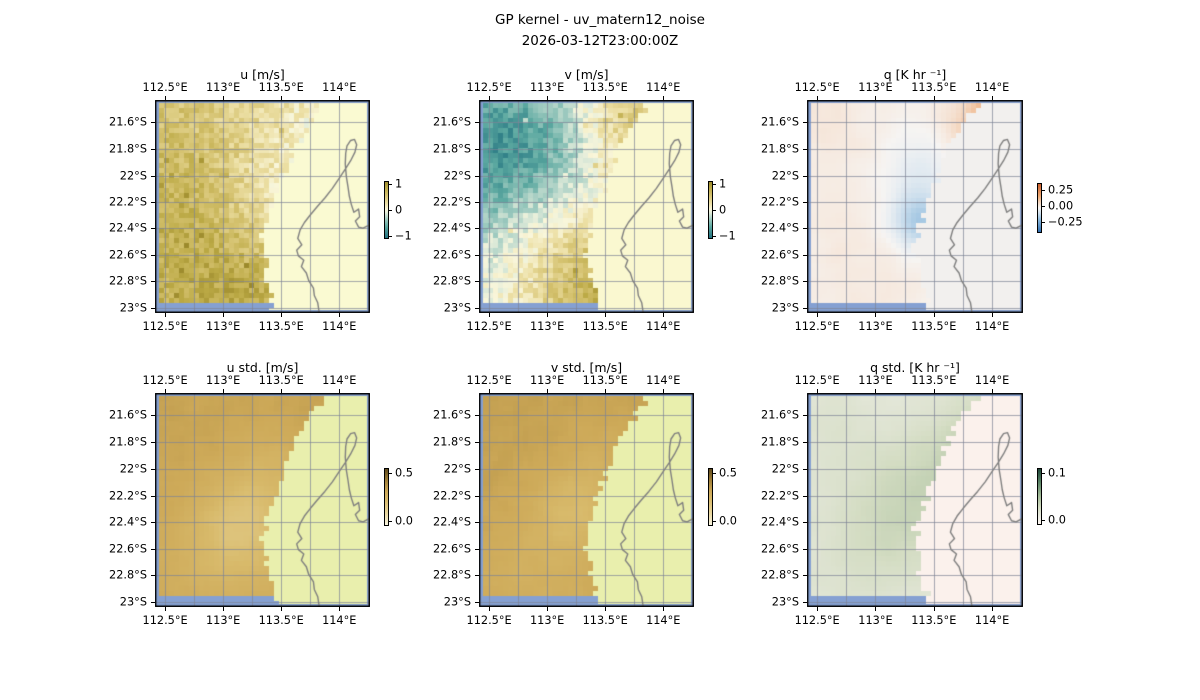 This screenshot has width=1200, height=700. I want to click on x-tick-label-top-q: 113.5°E, so click(934, 87).